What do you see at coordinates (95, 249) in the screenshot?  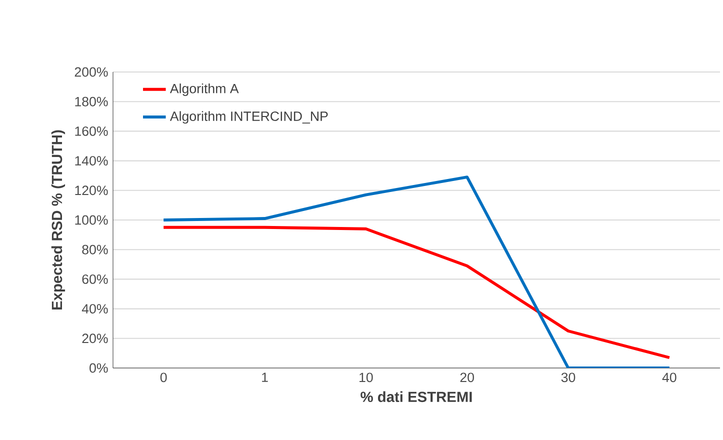 I see `y-tick-label: 80%` at bounding box center [95, 249].